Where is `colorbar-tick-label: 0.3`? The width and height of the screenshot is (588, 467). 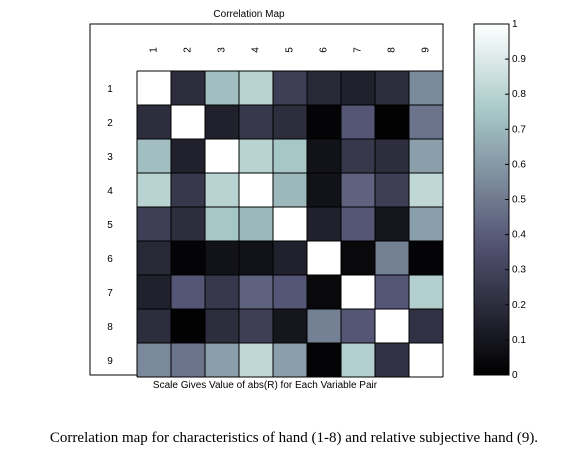
colorbar-tick-label: 0.3 is located at coordinates (519, 270).